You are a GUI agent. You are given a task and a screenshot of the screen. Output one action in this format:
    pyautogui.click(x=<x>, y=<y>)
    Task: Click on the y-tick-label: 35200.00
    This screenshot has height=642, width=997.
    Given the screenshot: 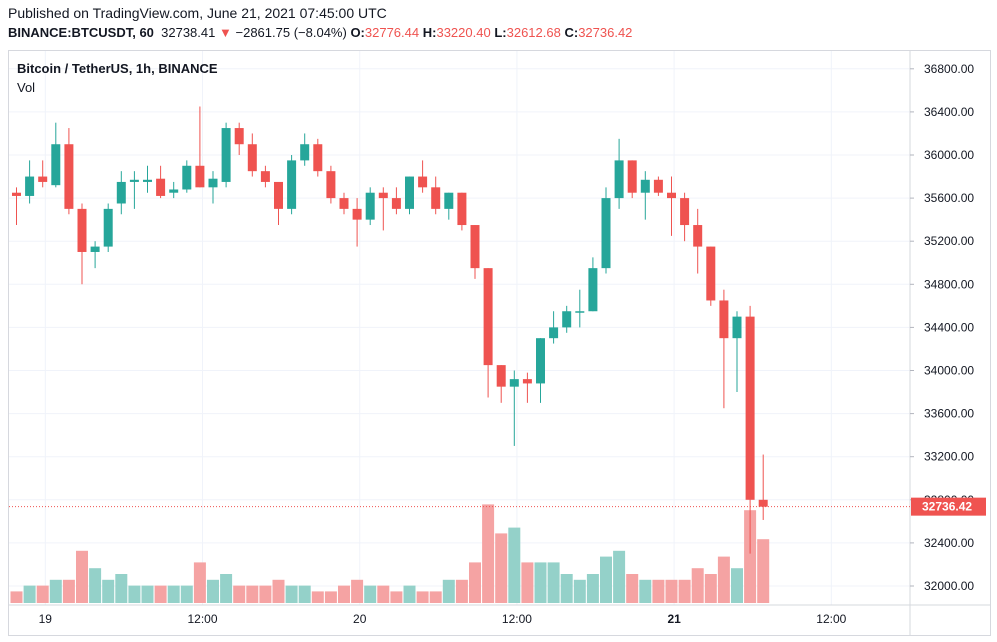 What is the action you would take?
    pyautogui.click(x=949, y=241)
    